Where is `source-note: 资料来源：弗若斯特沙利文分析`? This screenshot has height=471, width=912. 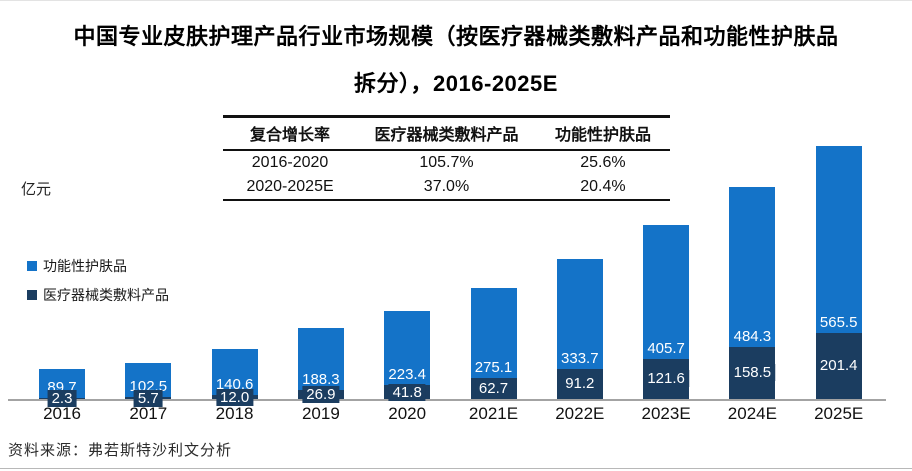
source-note: 资料来源：弗若斯特沙利文分析 is located at coordinates (120, 450).